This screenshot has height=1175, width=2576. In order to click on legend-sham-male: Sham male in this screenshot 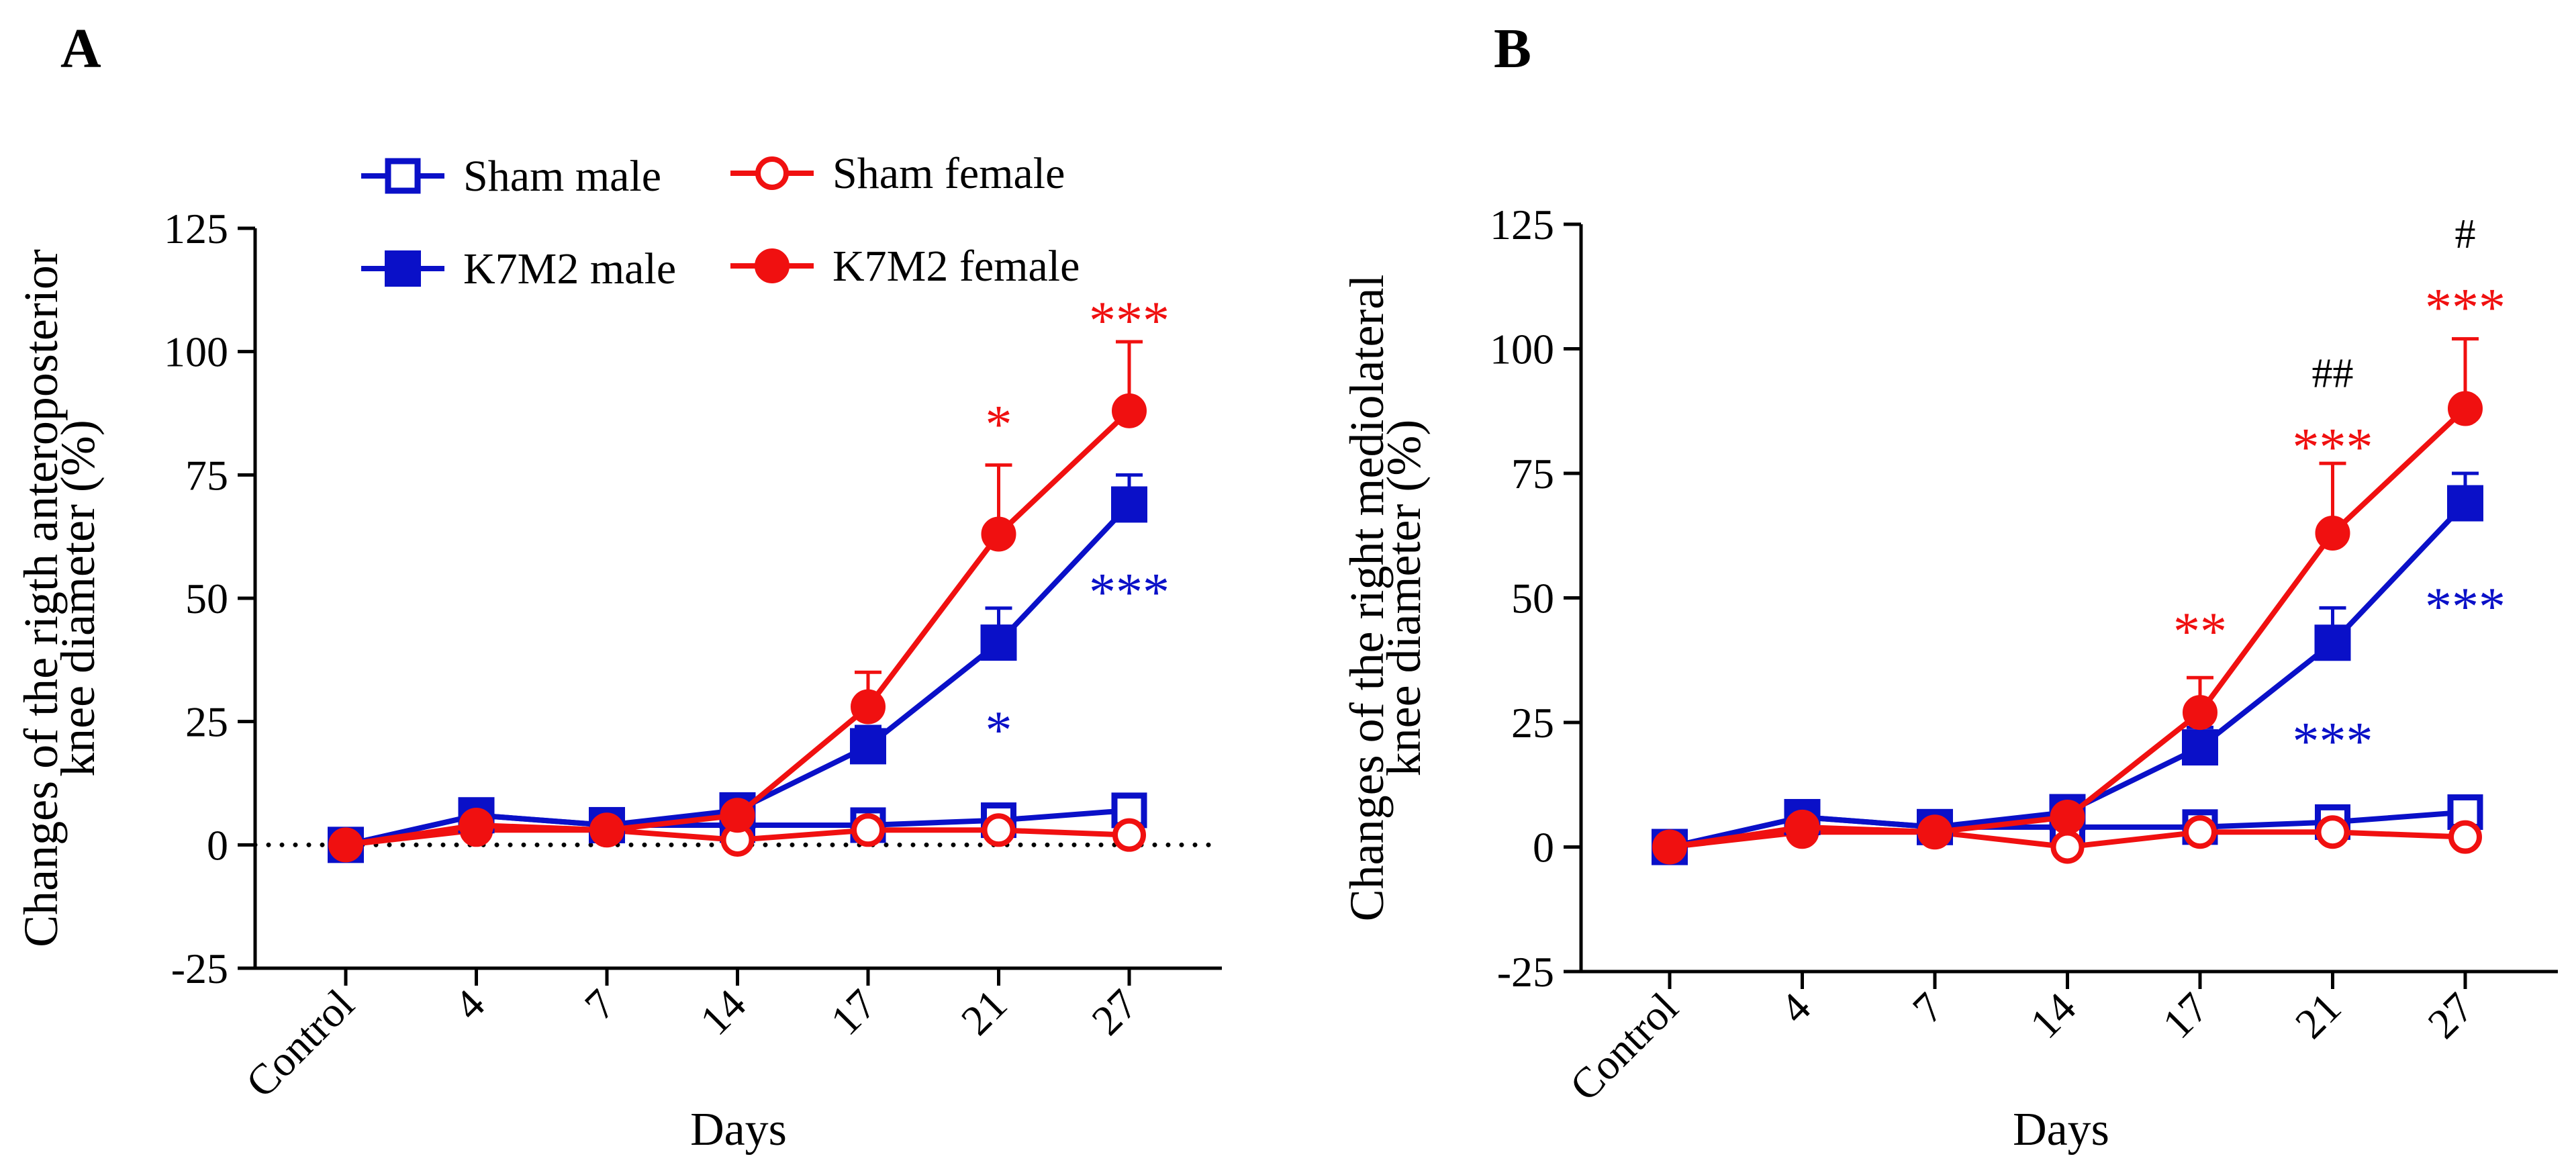, I will do `click(511, 176)`.